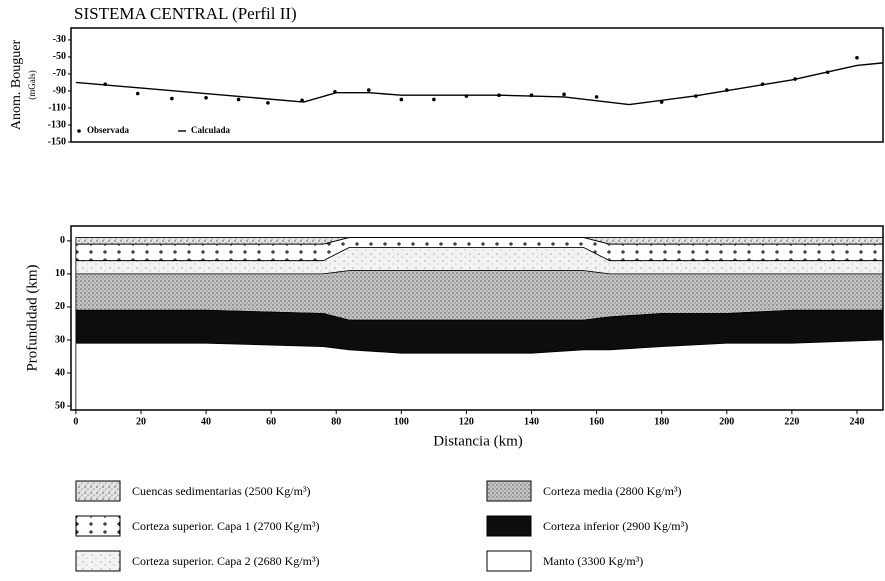 This screenshot has width=885, height=581. I want to click on x-tick-label: 200, so click(726, 421).